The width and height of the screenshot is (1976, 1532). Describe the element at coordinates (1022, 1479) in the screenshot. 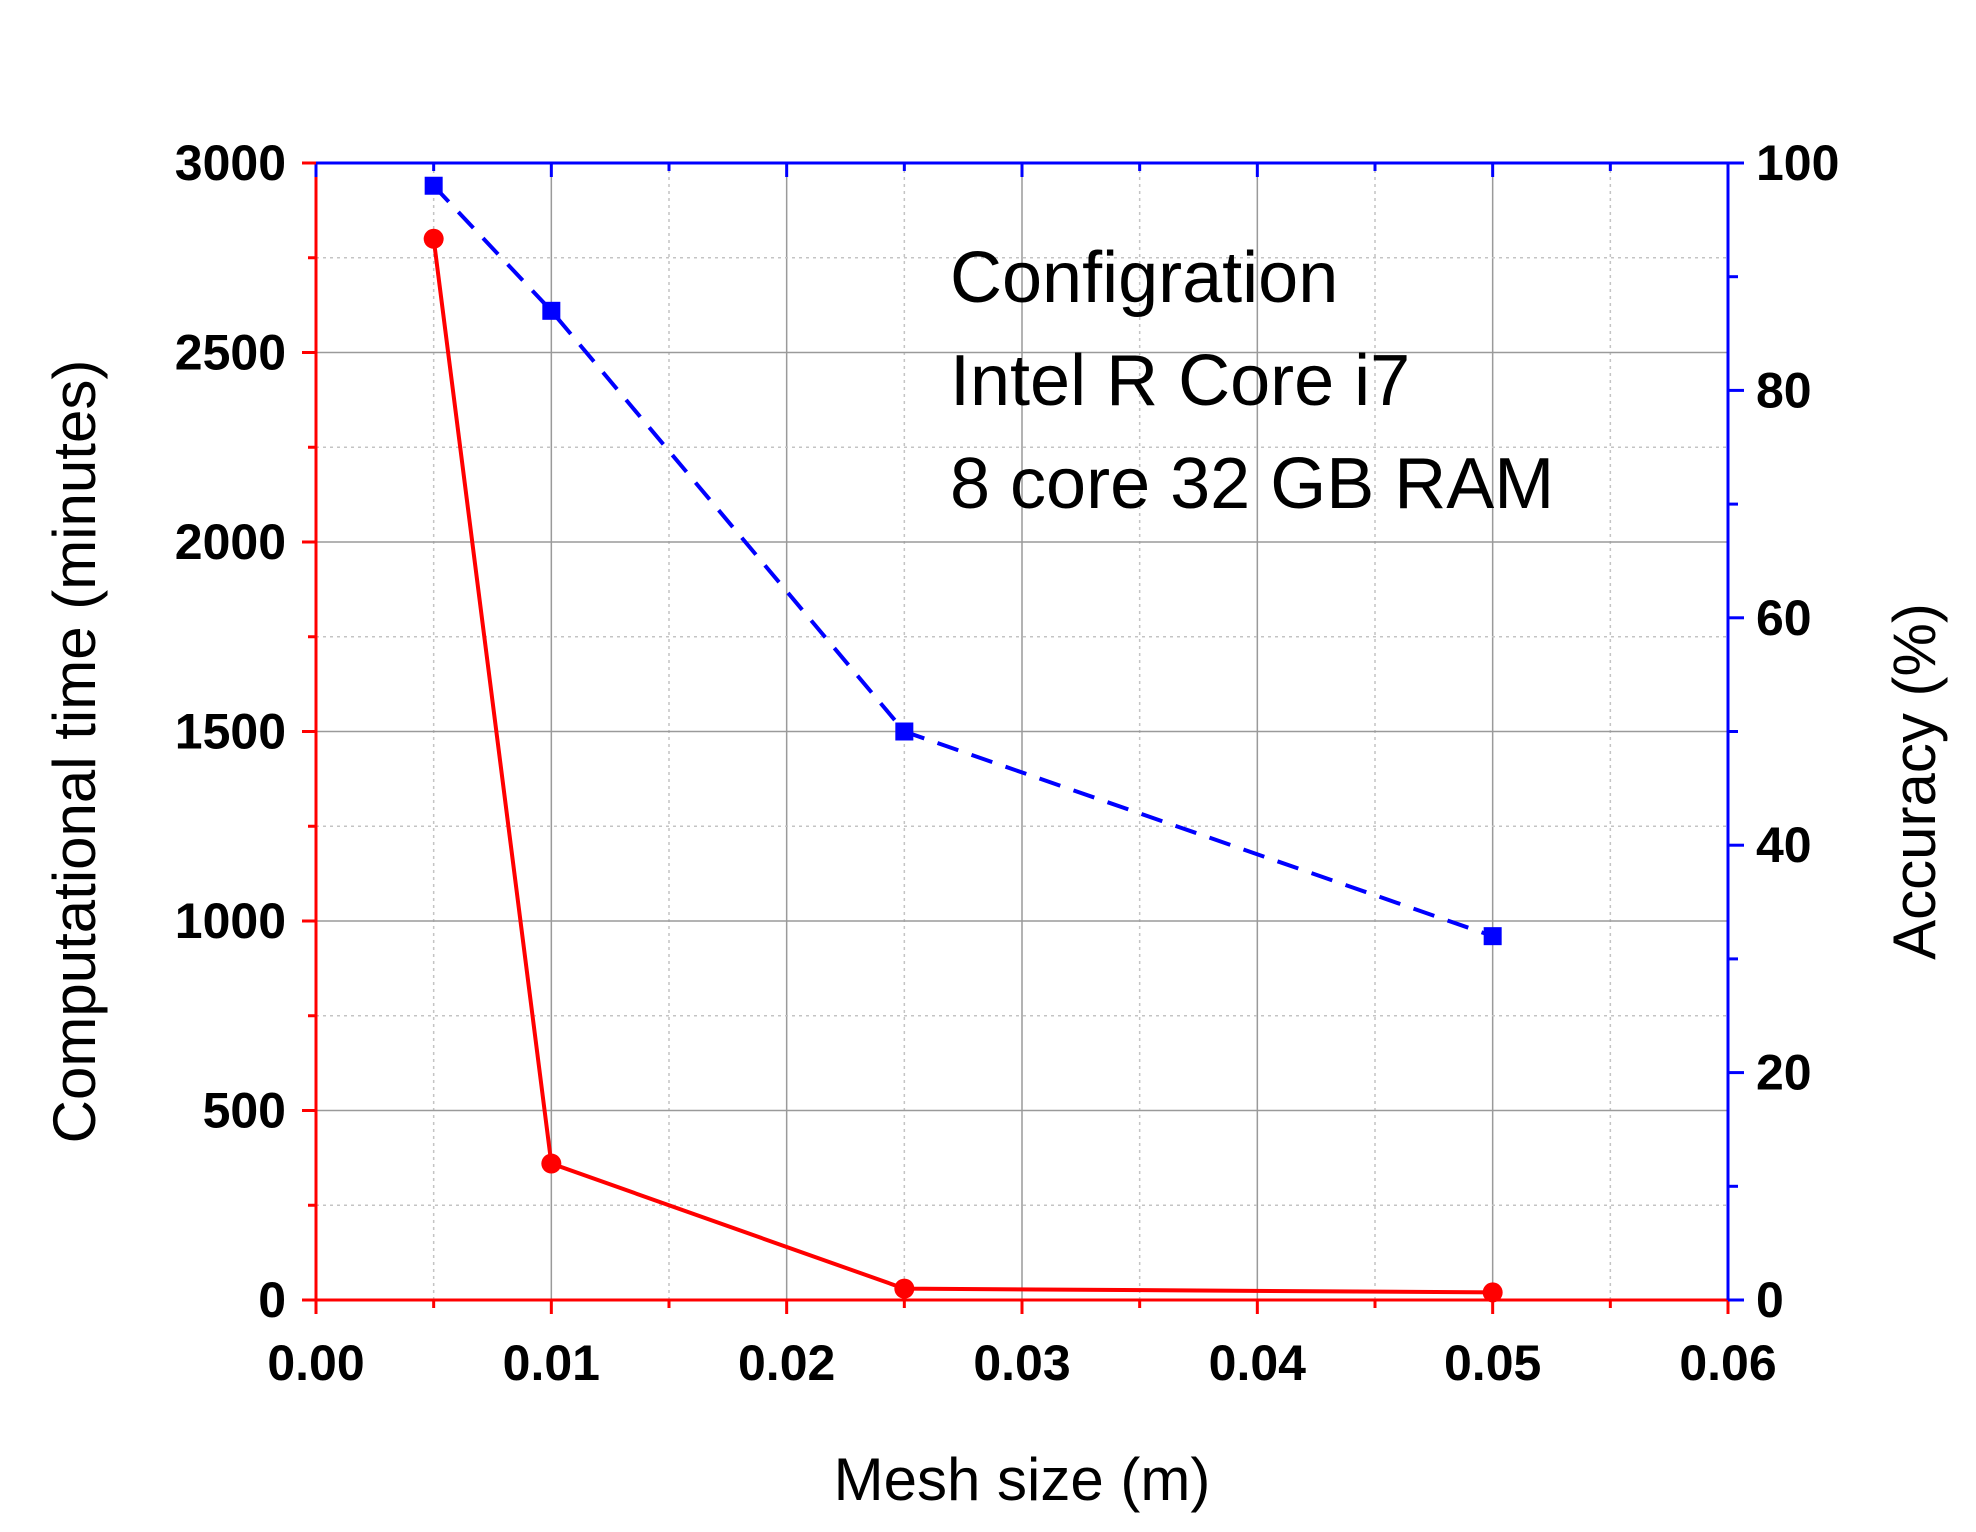

I see `x-axis-title: Mesh size (m)` at that location.